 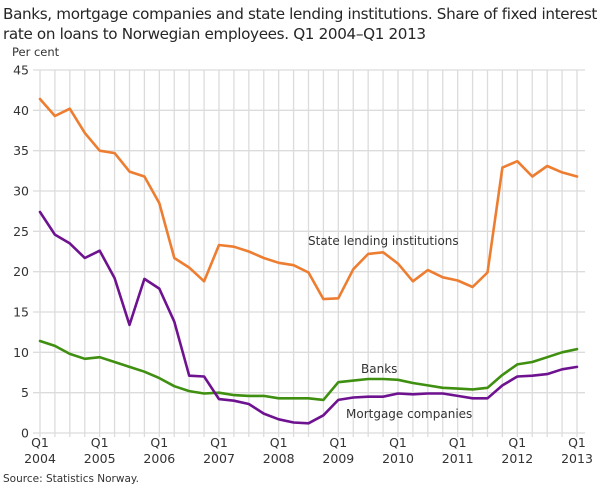 I want to click on y-tick-label: 45, so click(x=21, y=70).